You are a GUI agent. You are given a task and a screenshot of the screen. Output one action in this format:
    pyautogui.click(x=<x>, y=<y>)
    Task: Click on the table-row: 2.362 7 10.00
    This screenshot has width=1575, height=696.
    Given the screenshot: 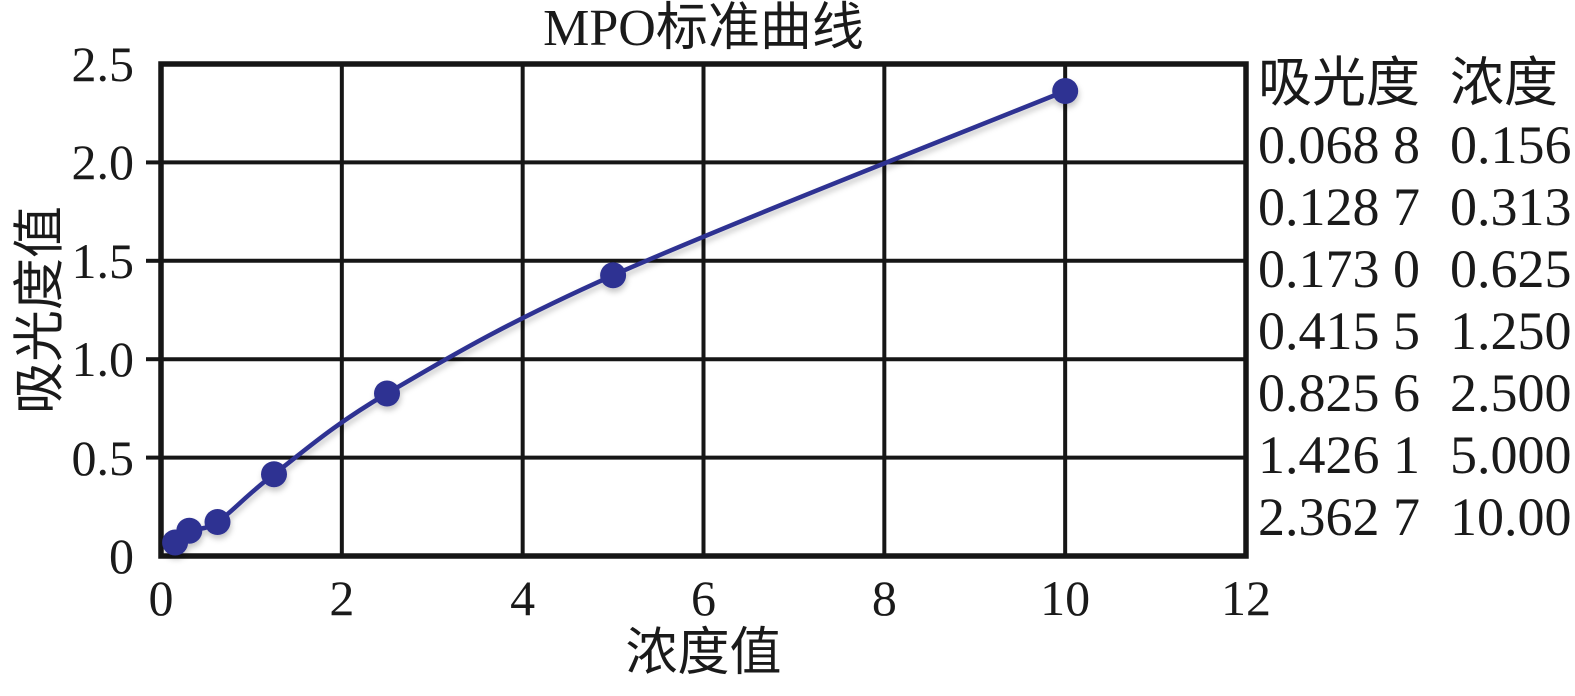 What is the action you would take?
    pyautogui.click(x=1415, y=517)
    